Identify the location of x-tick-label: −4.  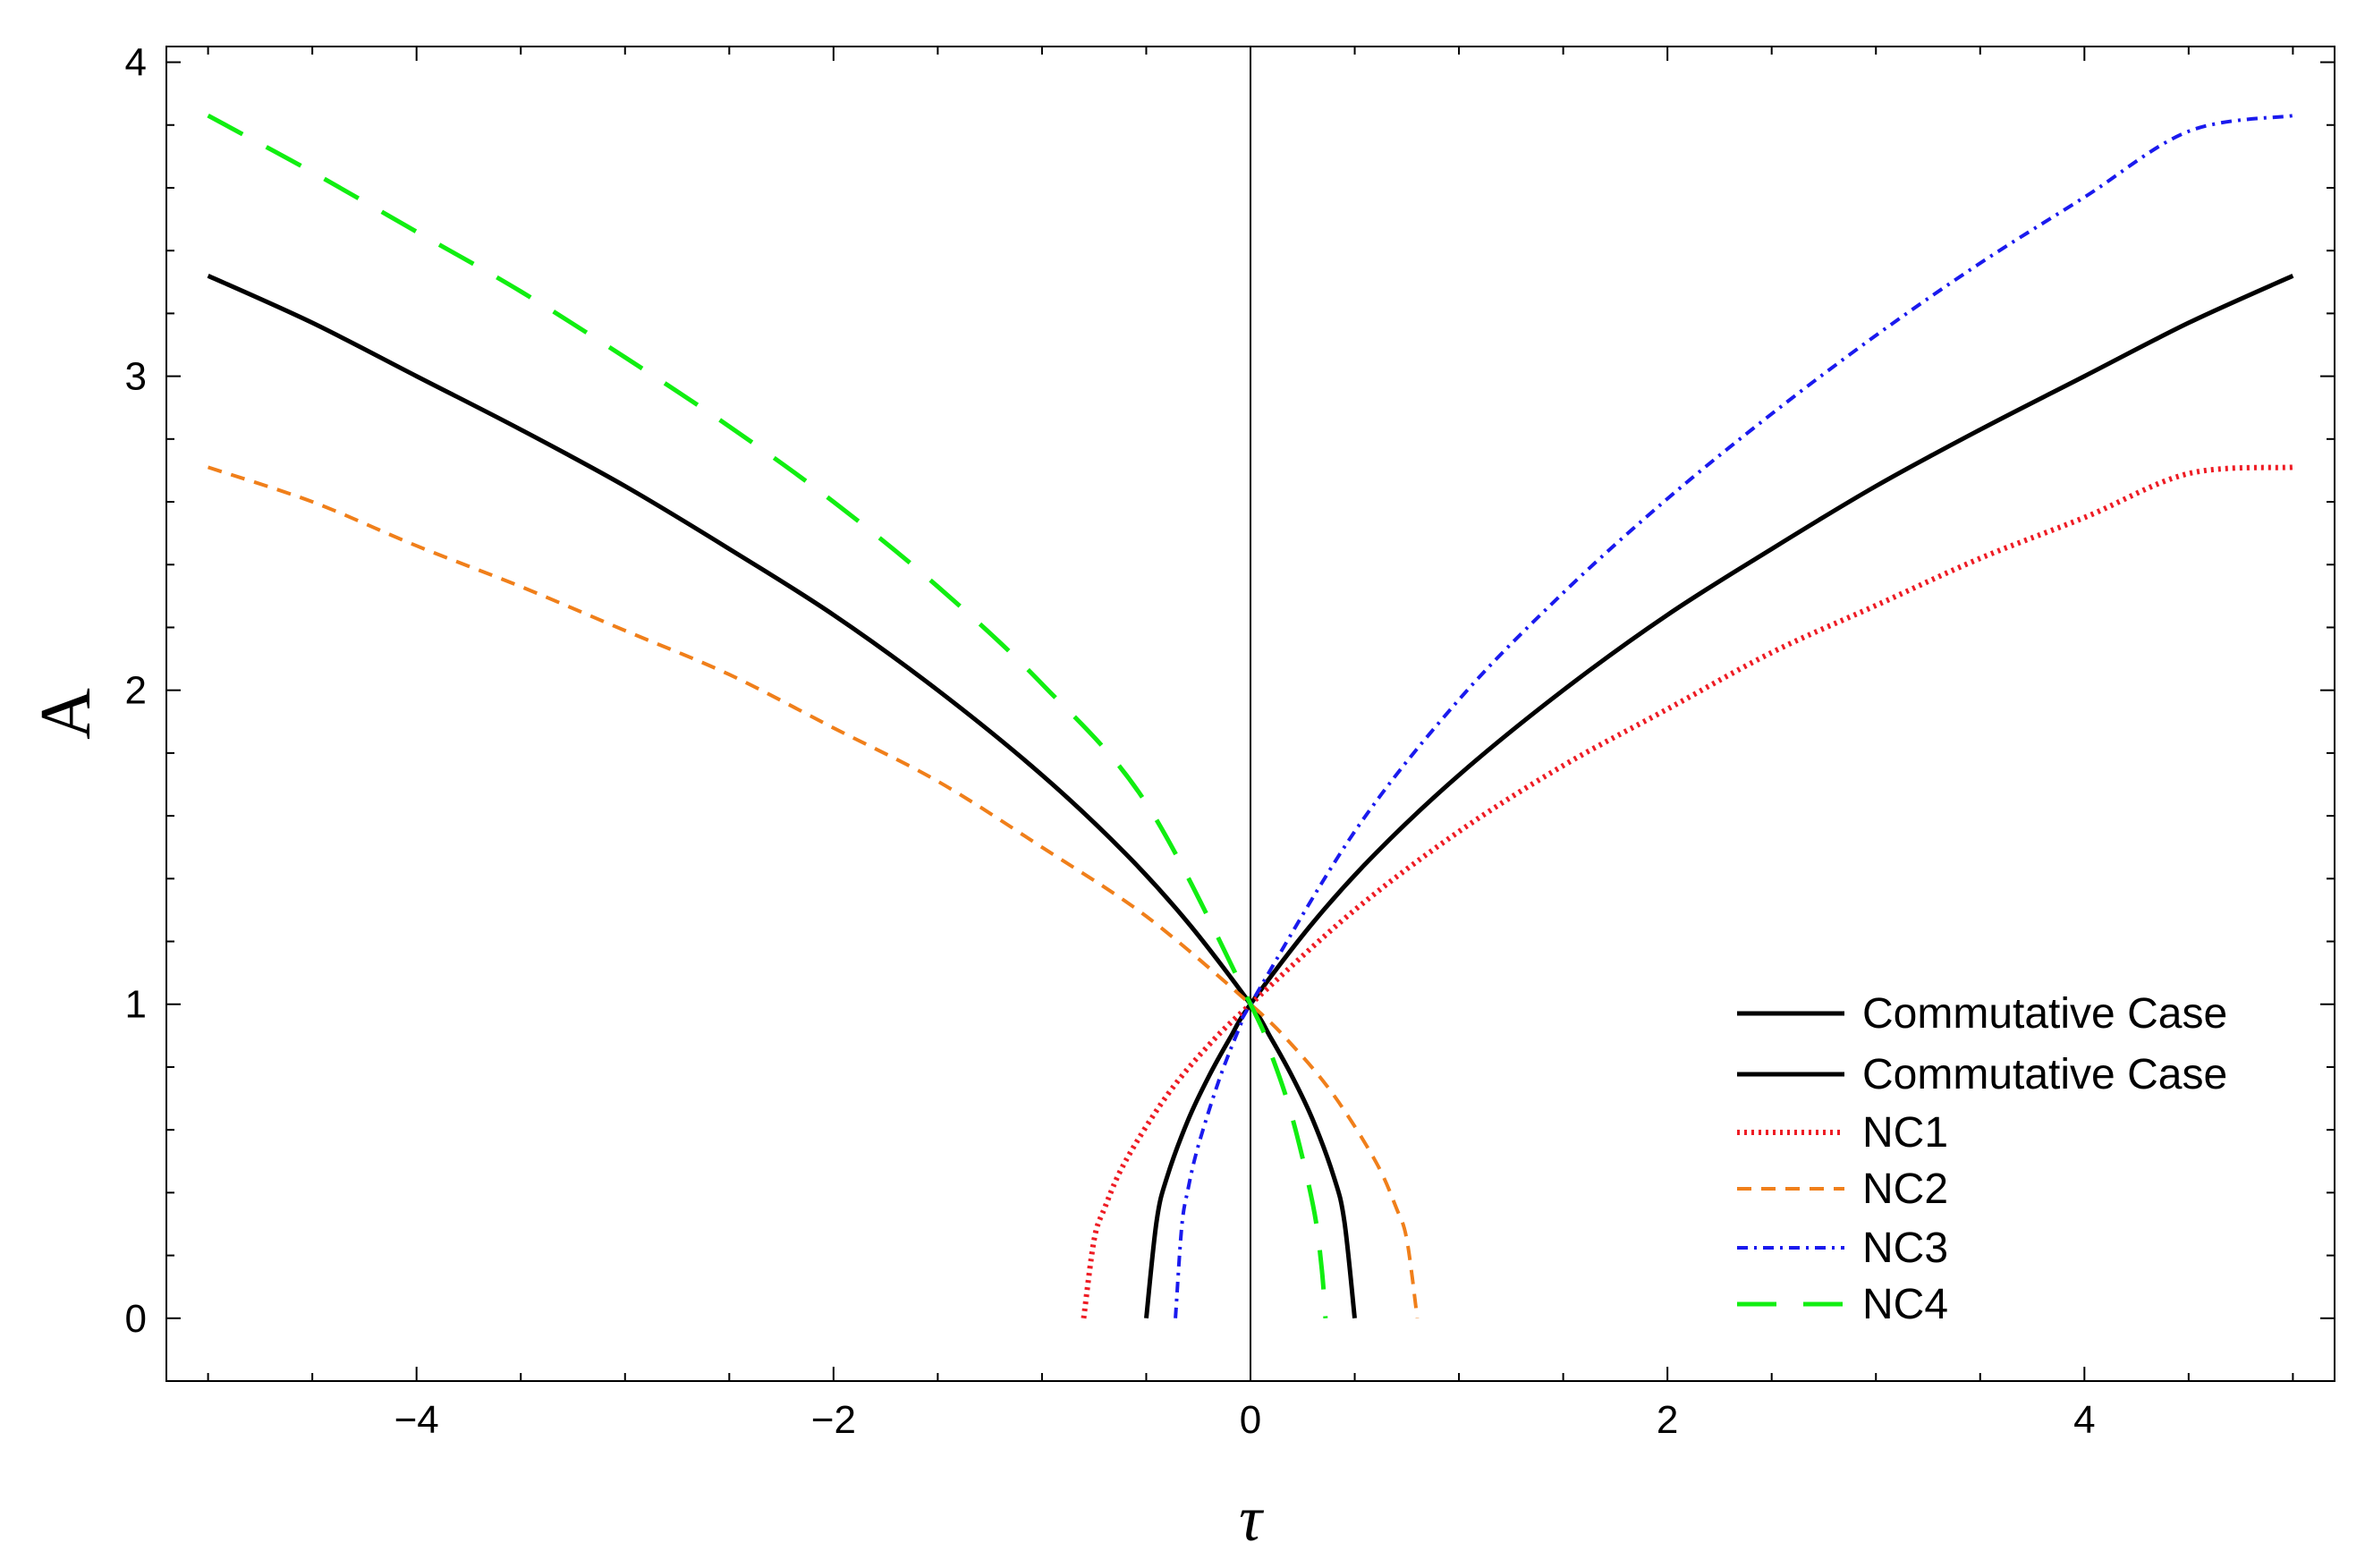
(416, 1420).